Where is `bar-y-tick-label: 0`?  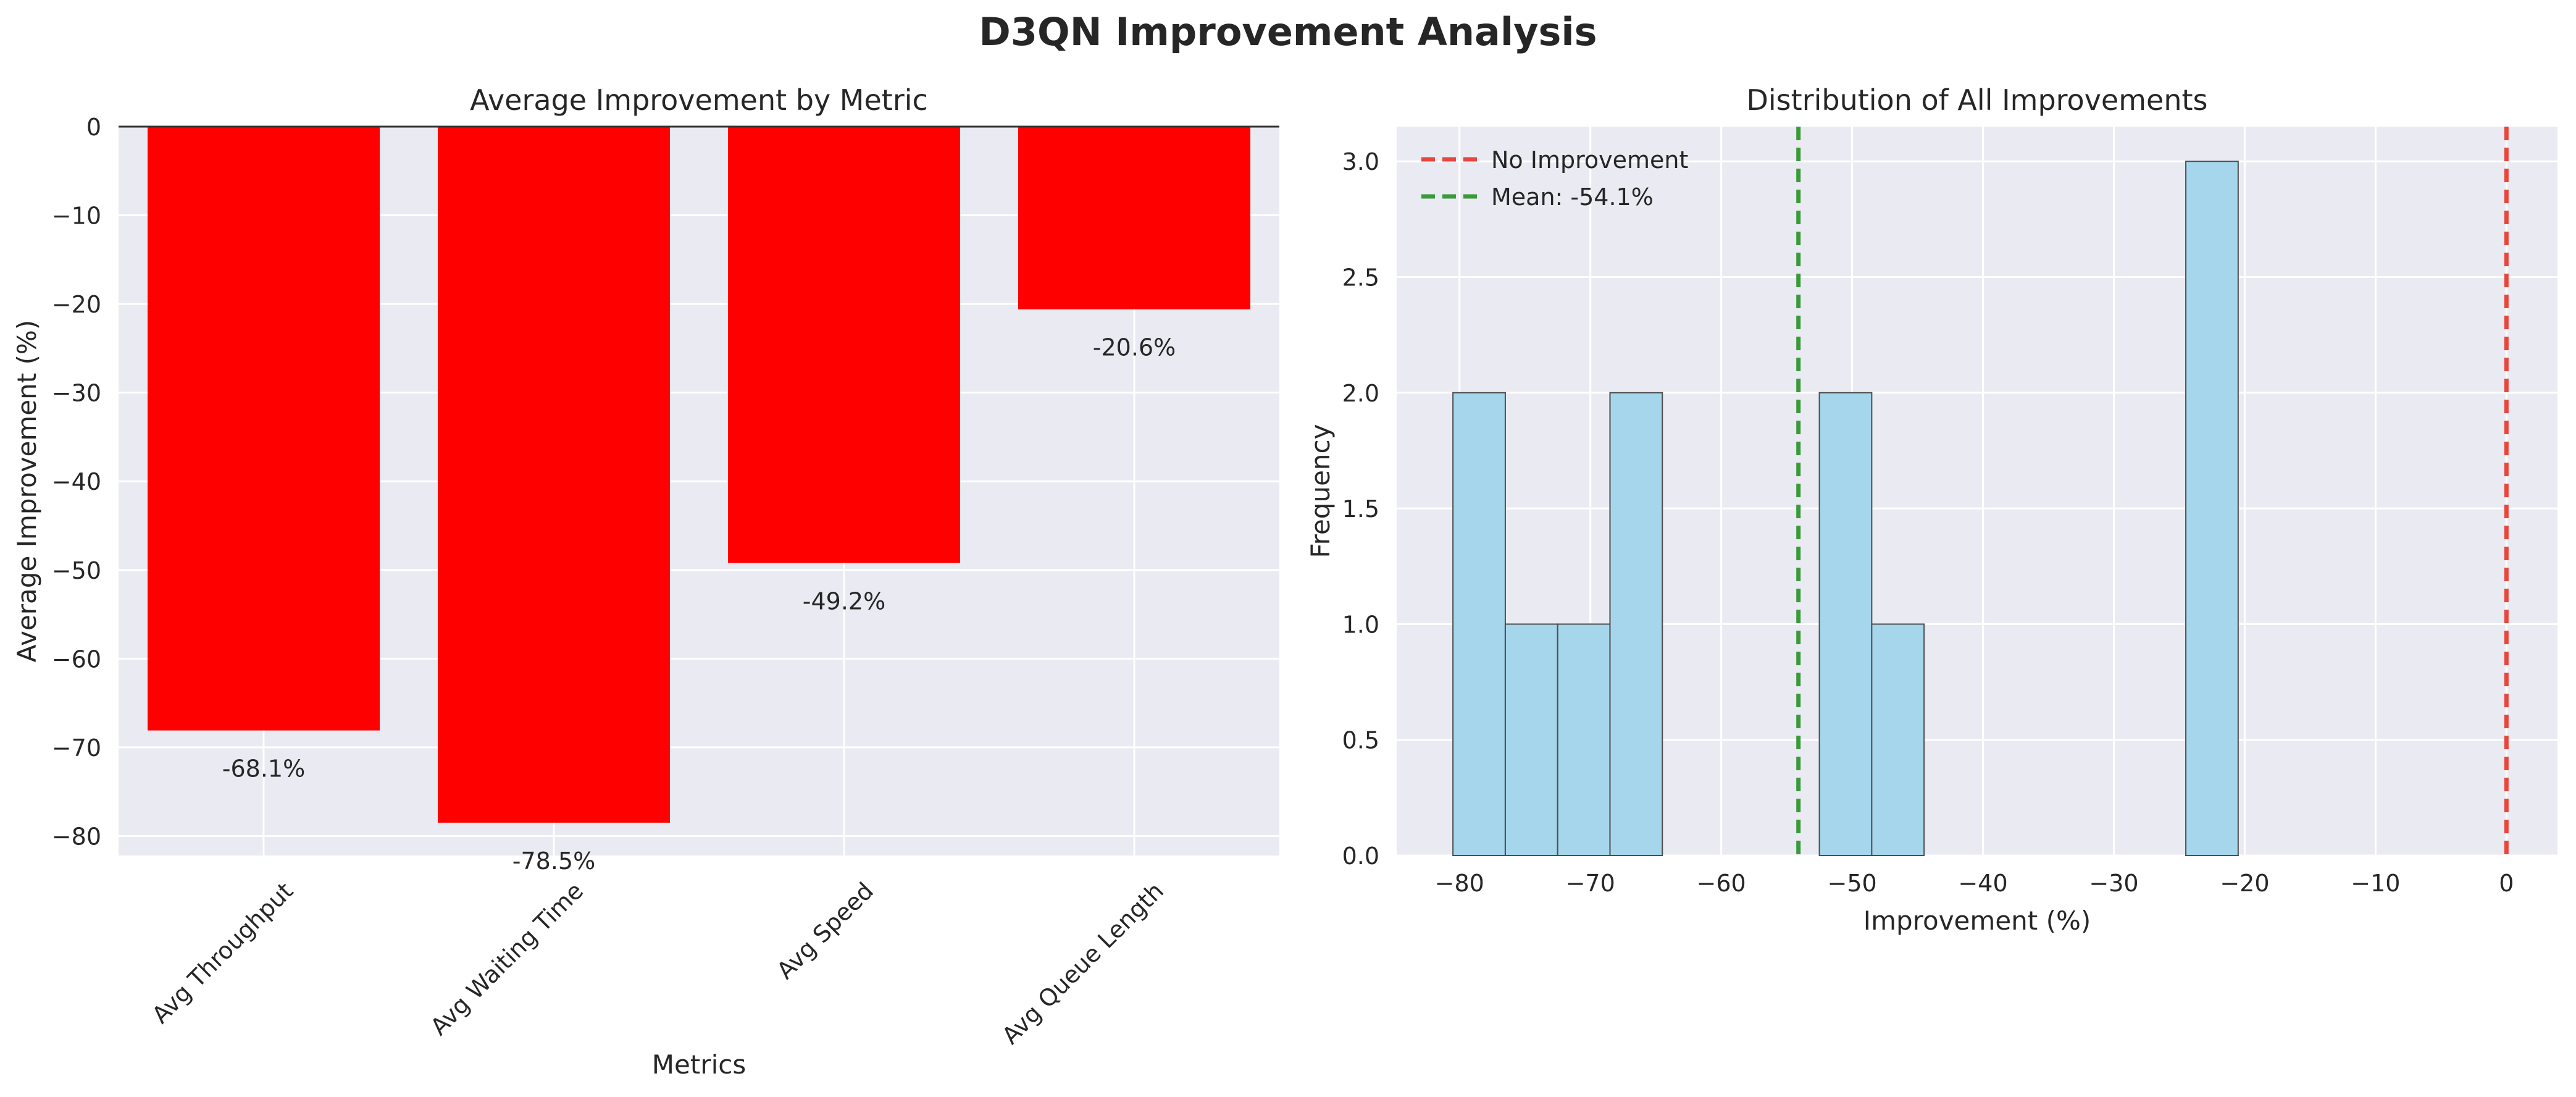
bar-y-tick-label: 0 is located at coordinates (93, 128).